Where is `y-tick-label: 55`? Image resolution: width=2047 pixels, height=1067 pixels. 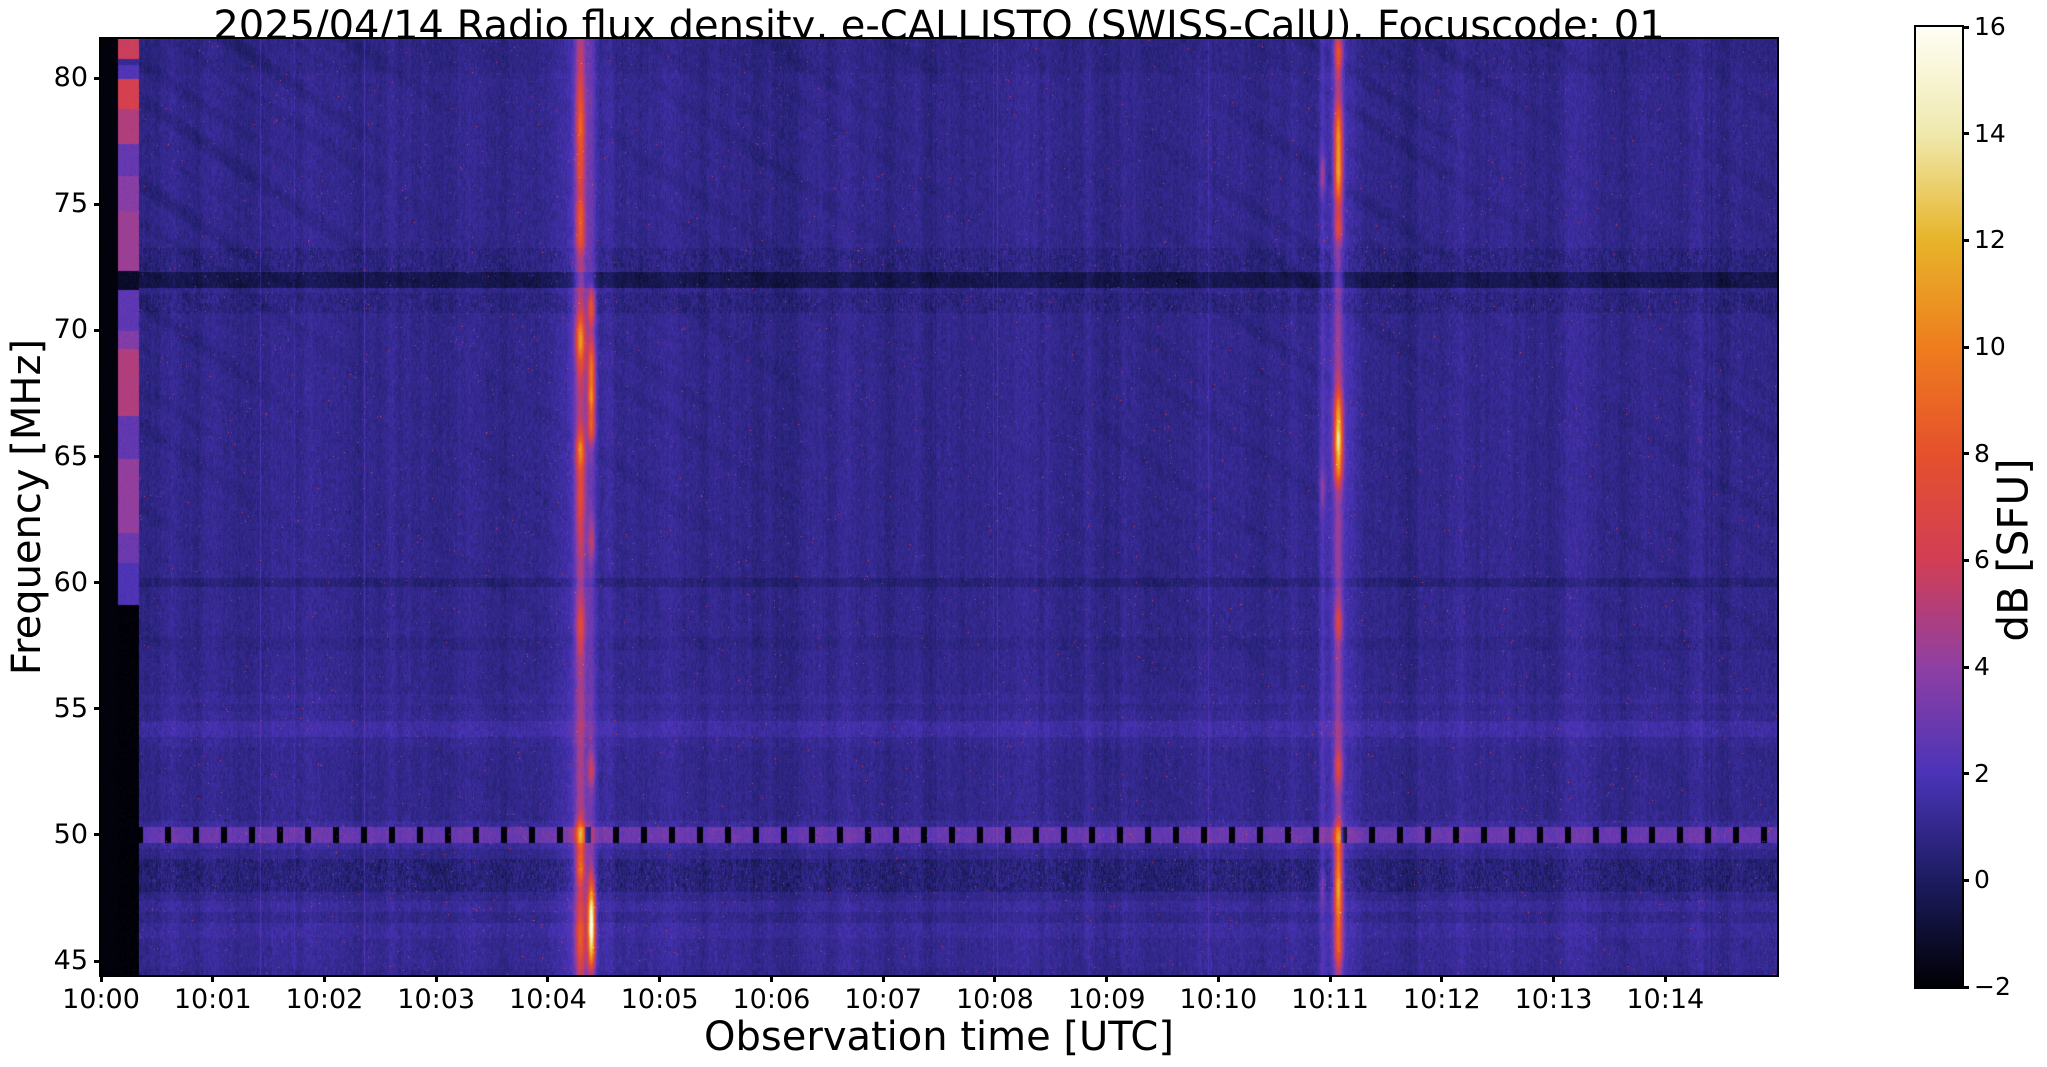
y-tick-label: 55 is located at coordinates (70, 708).